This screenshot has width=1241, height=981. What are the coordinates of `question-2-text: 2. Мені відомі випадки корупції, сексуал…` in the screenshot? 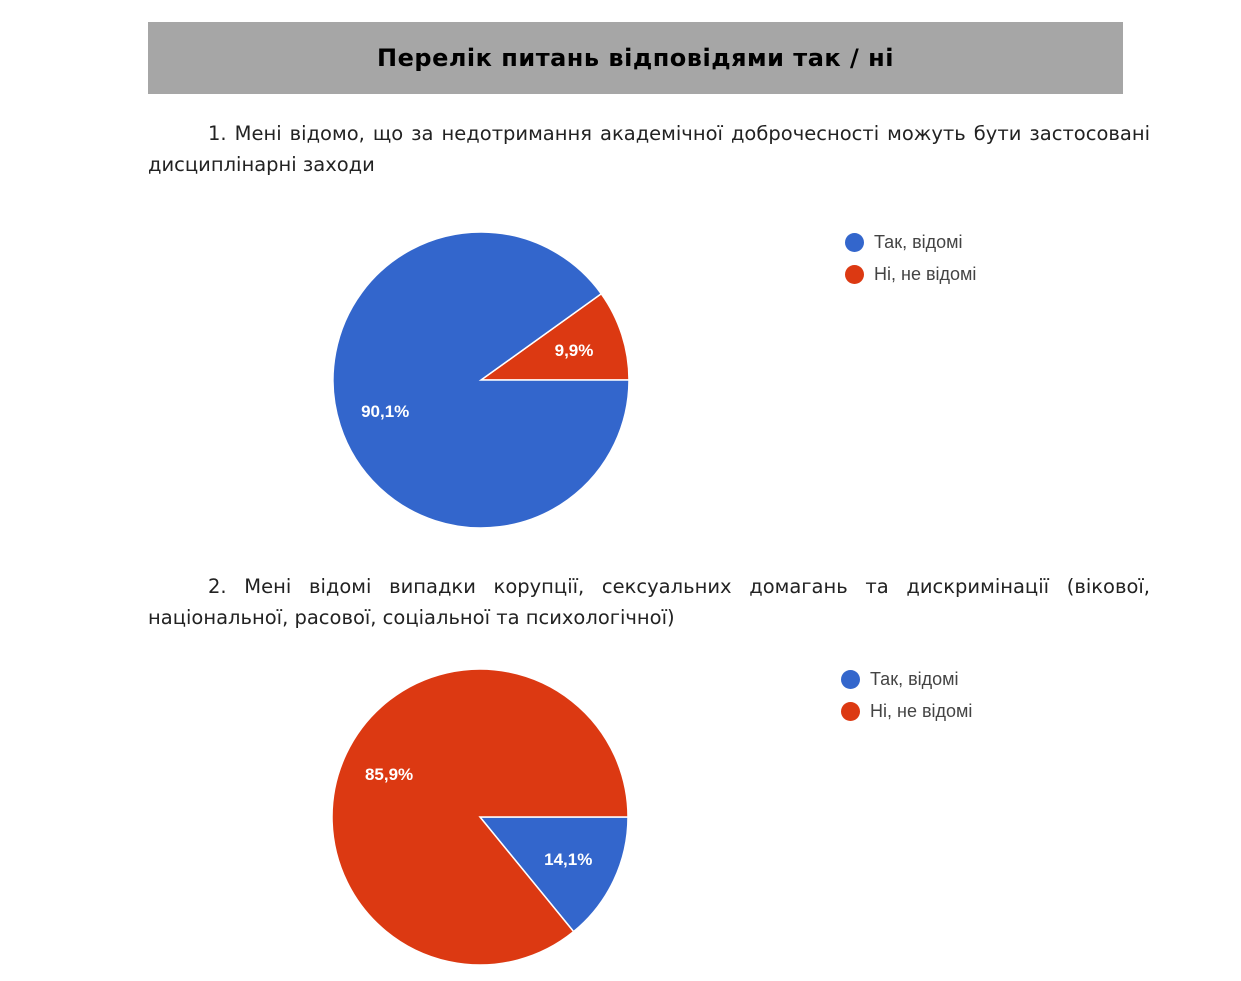 It's located at (649, 602).